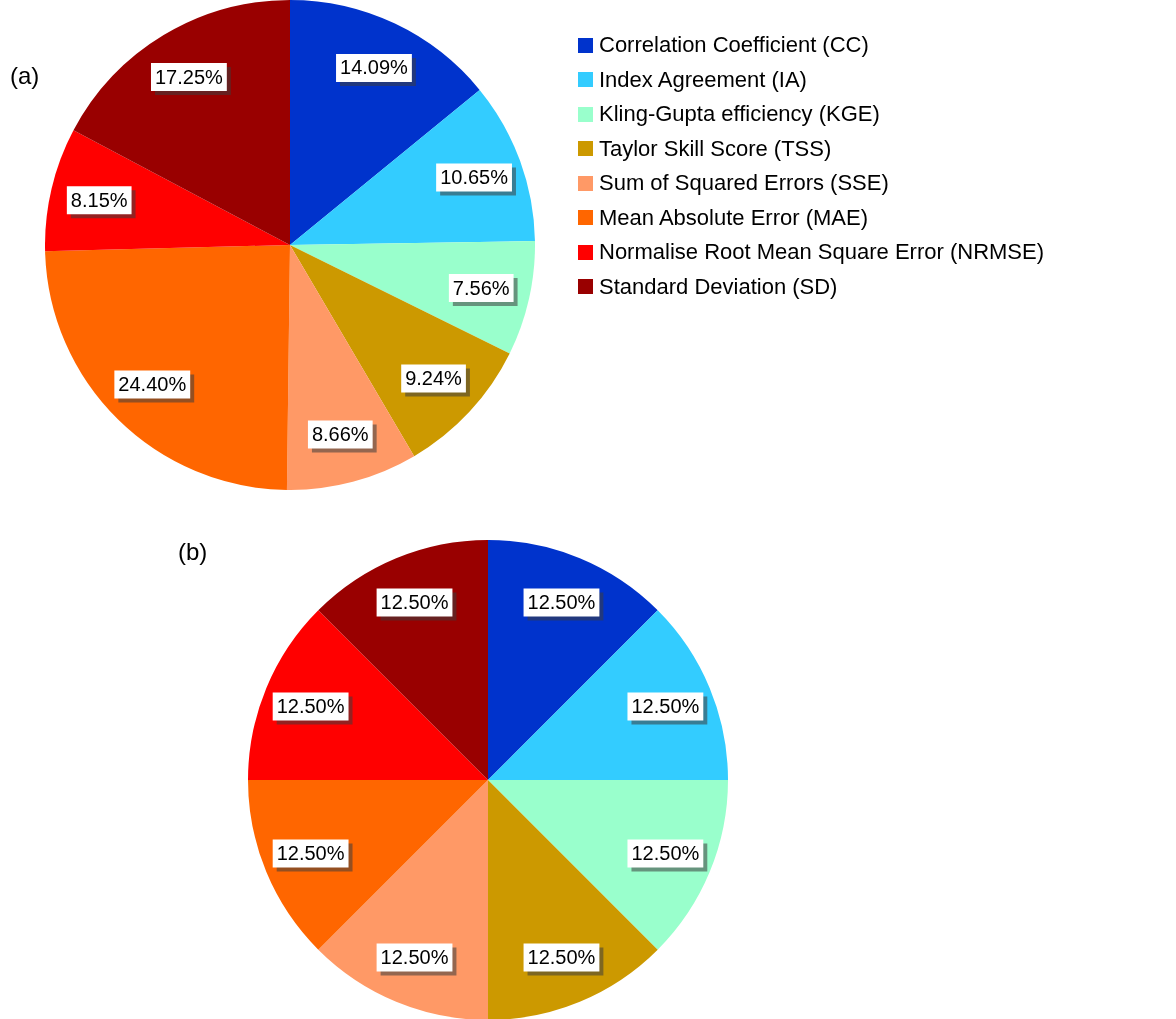  Describe the element at coordinates (340, 433) in the screenshot. I see `data-label: 8.66%` at that location.